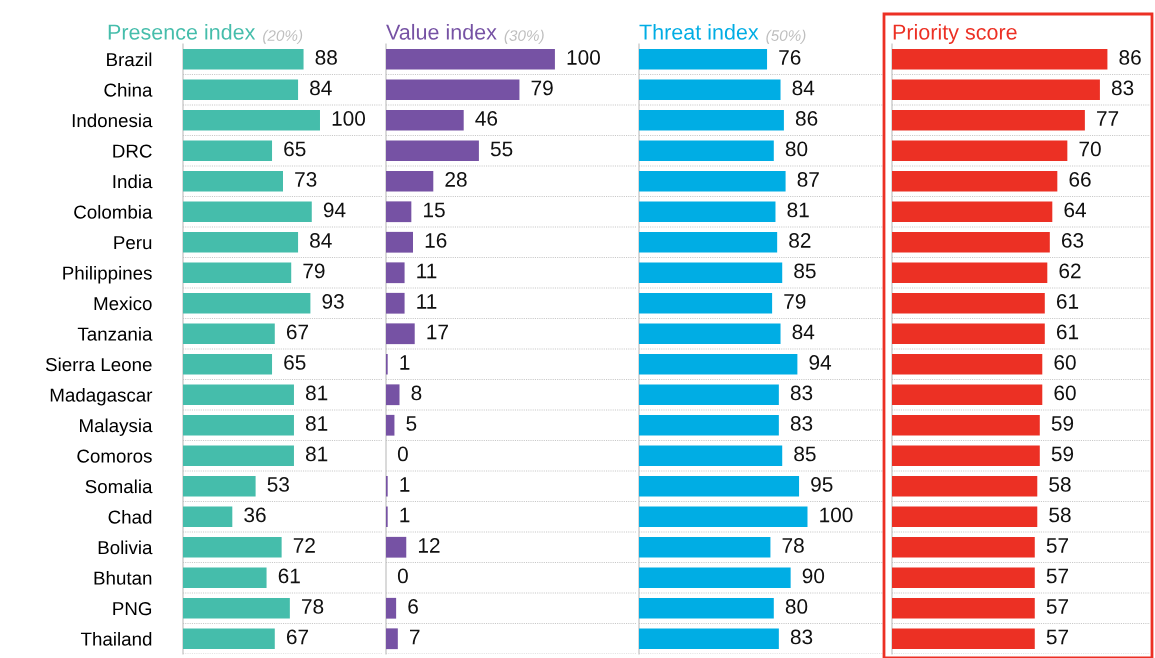  Describe the element at coordinates (113, 211) in the screenshot. I see `y-tick-label: Colombia` at that location.